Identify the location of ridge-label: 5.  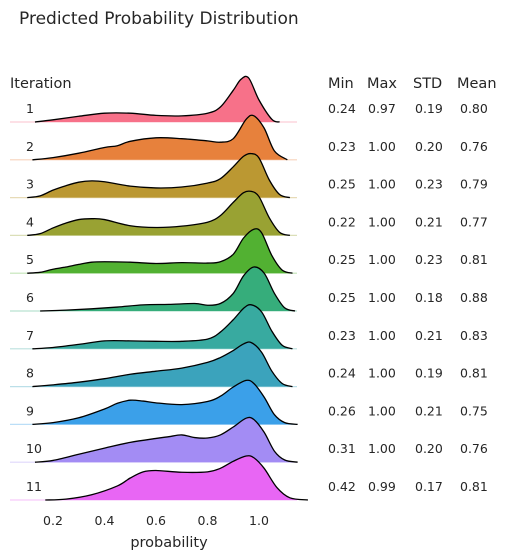
(30, 259).